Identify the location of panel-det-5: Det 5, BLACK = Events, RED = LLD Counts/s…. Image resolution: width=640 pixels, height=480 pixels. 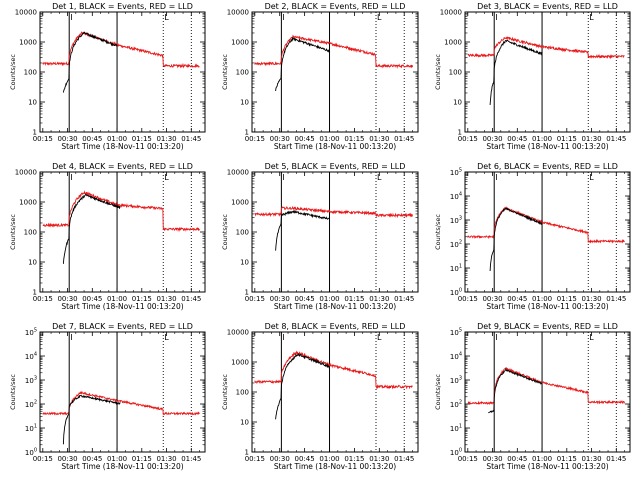
(320, 236).